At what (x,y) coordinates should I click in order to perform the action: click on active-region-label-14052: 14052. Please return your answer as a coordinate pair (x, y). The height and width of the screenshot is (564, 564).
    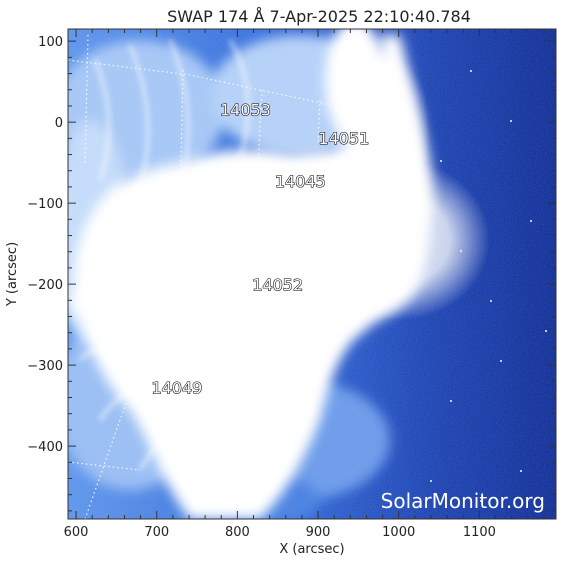
    Looking at the image, I should click on (277, 285).